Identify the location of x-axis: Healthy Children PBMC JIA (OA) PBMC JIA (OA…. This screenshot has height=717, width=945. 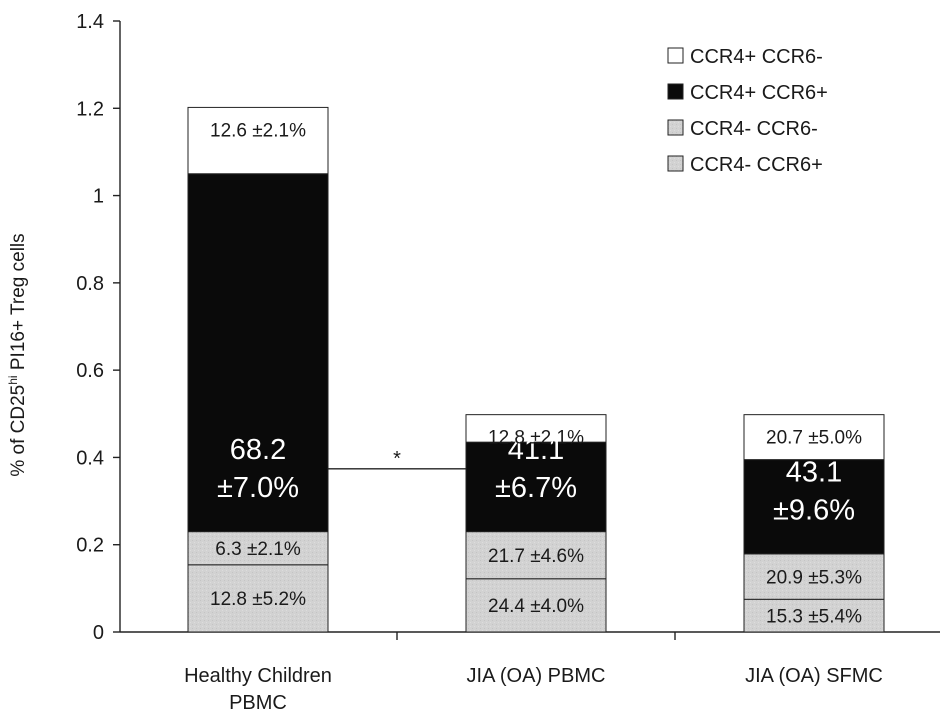
(530, 672).